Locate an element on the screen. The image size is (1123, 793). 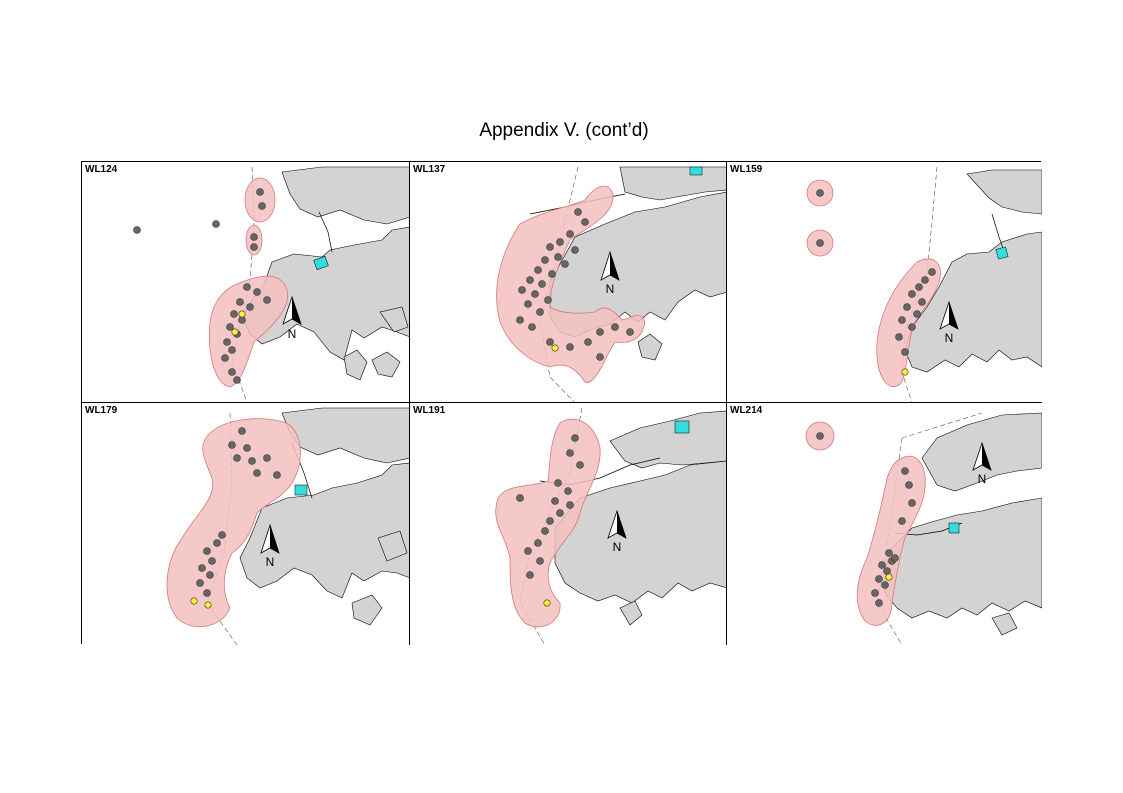
panel-label: WL179 is located at coordinates (101, 410).